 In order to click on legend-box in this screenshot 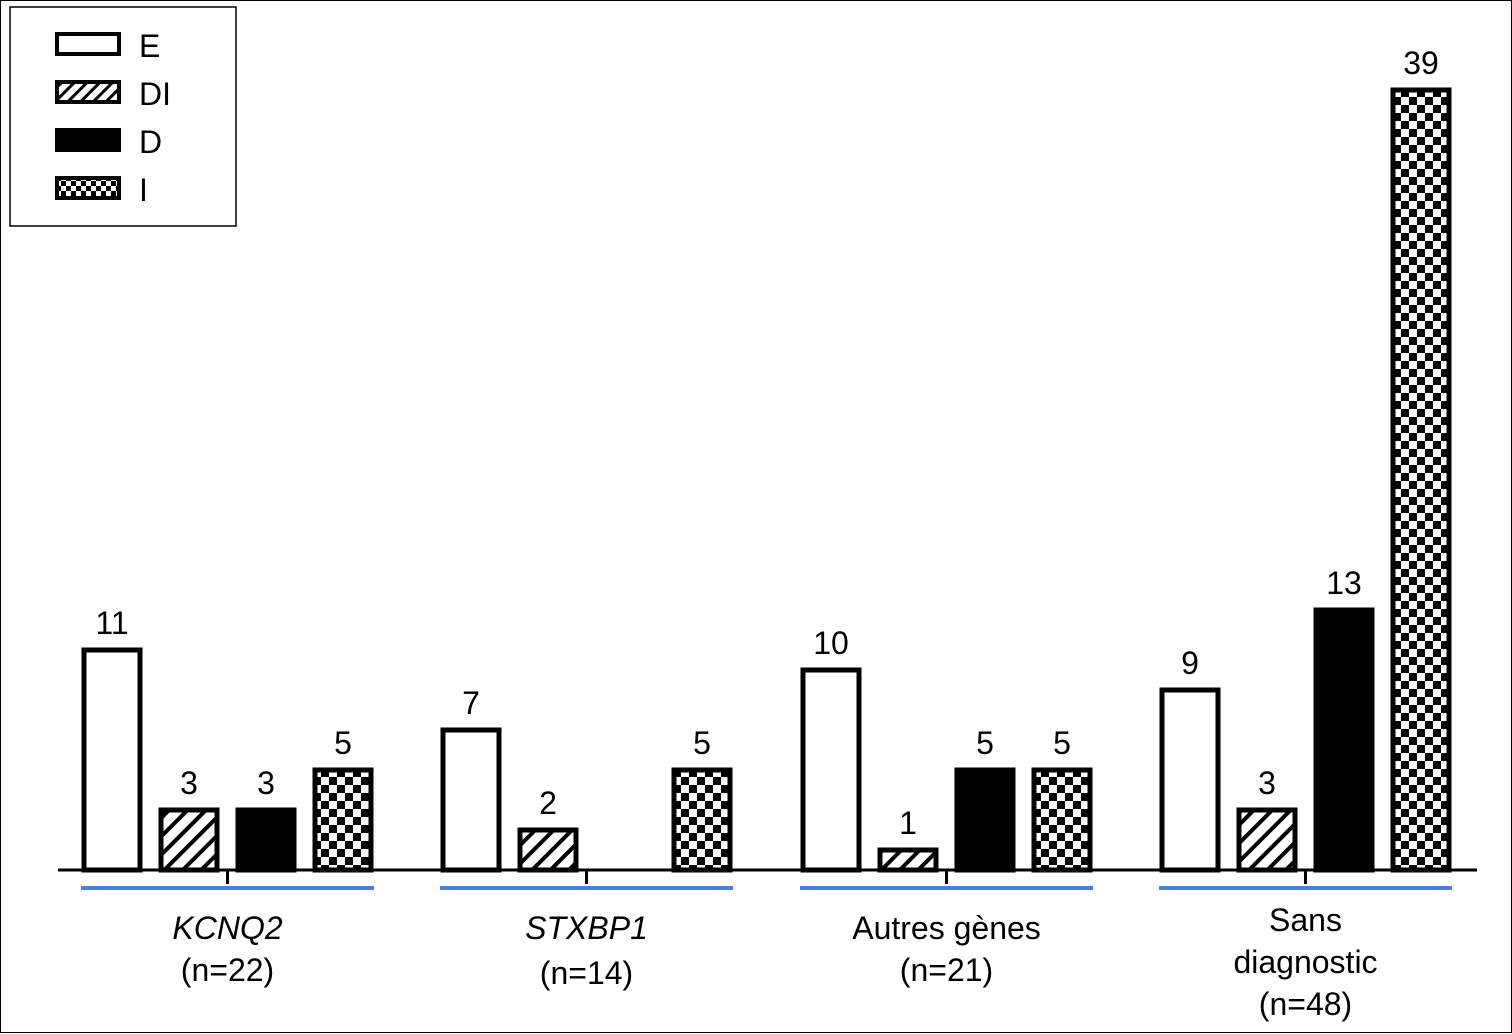, I will do `click(123, 116)`.